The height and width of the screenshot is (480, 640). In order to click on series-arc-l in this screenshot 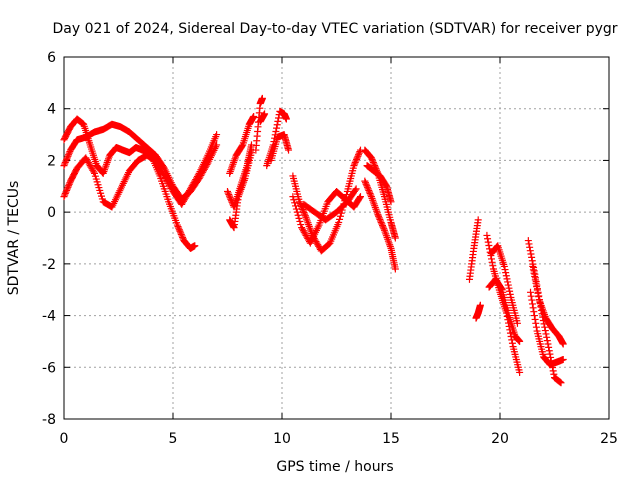, I will do `click(326, 217)`.